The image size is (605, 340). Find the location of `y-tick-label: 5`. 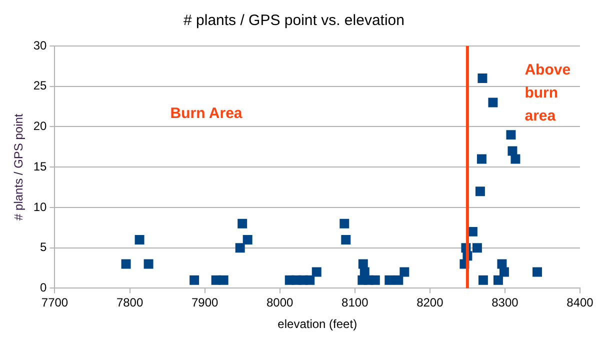

y-tick-label: 5 is located at coordinates (44, 247).